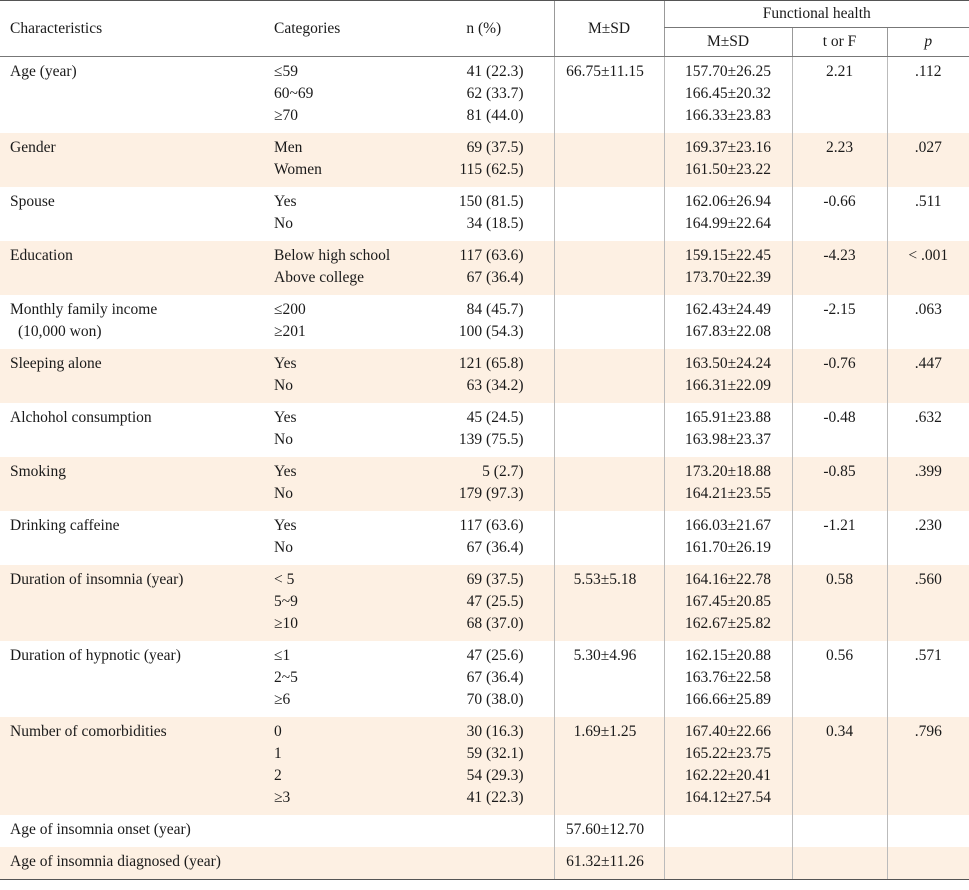 The width and height of the screenshot is (969, 890). What do you see at coordinates (727, 385) in the screenshot?
I see `fh-m-sd-value: 166.31±22.09` at bounding box center [727, 385].